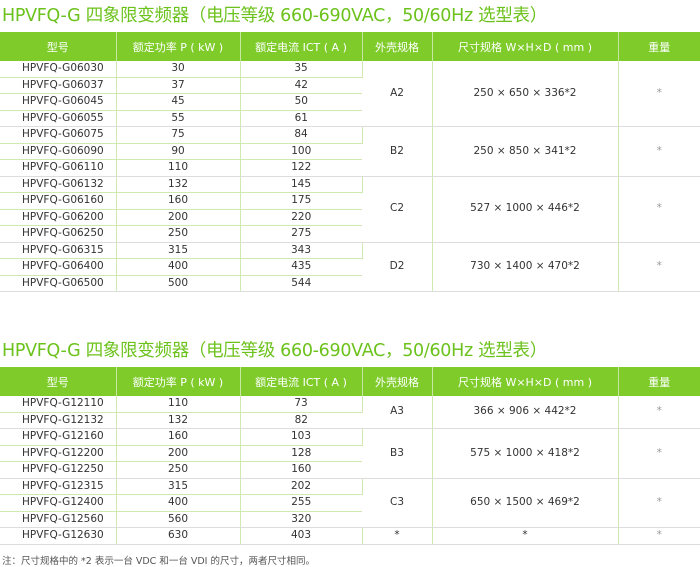  Describe the element at coordinates (301, 404) in the screenshot. I see `current-cell: 73` at that location.